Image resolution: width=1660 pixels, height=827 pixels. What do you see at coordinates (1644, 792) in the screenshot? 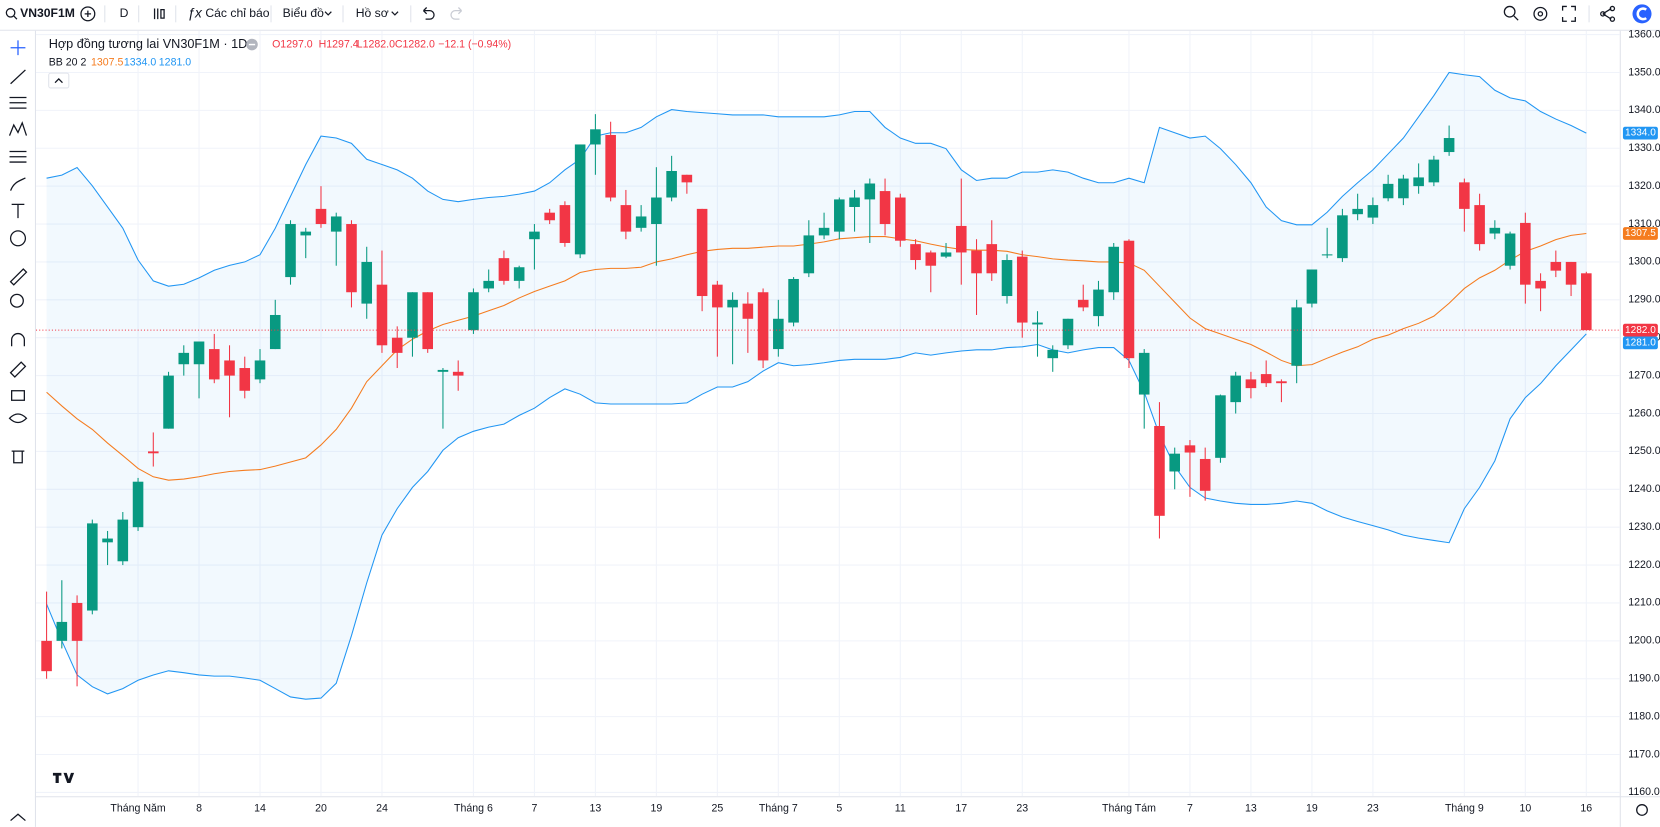
I see `y-tick-label: 1160.0` at bounding box center [1644, 792].